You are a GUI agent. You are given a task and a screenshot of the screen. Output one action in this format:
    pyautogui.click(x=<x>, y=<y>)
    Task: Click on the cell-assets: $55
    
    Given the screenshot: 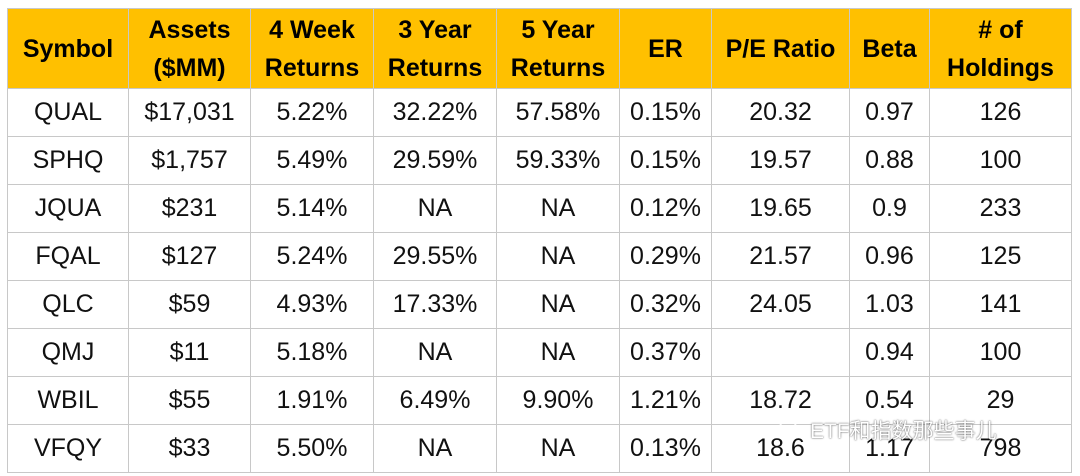 What is the action you would take?
    pyautogui.click(x=189, y=400)
    